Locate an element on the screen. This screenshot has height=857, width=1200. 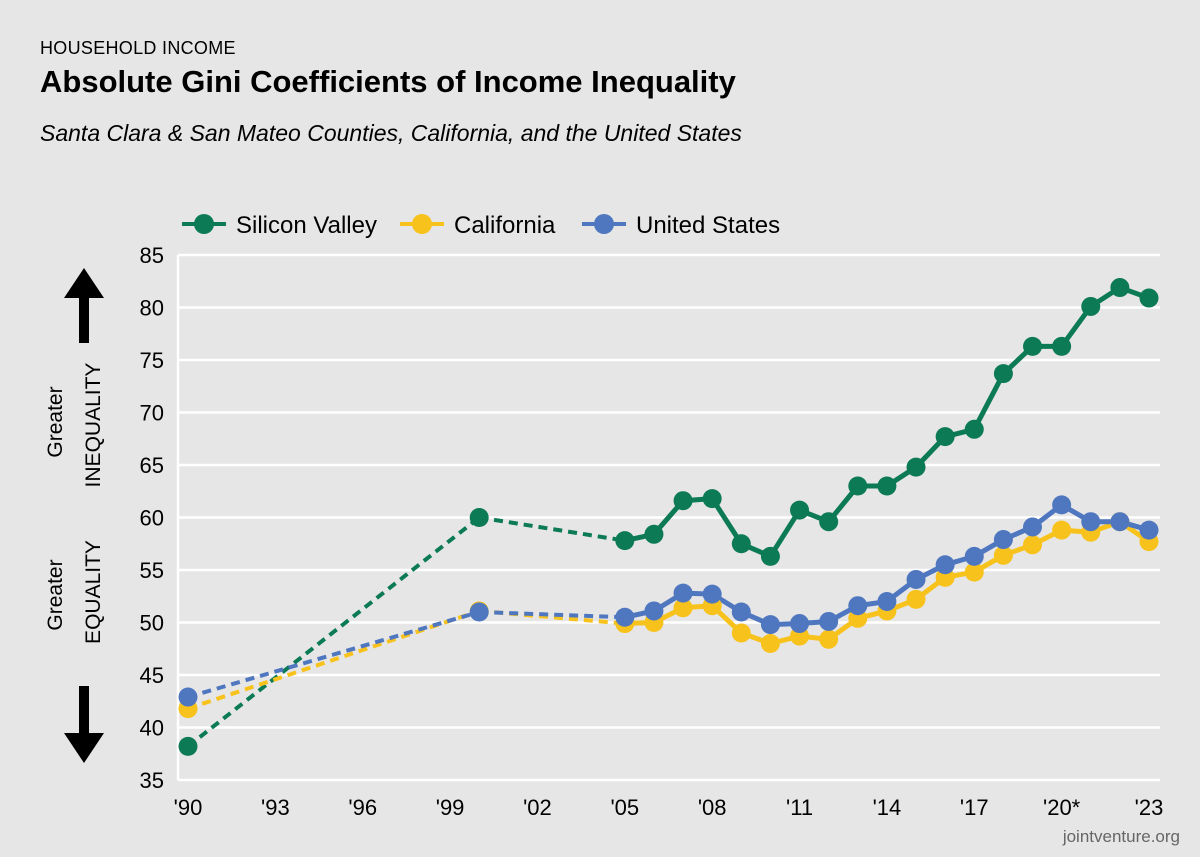
x-tick-label: '90 is located at coordinates (188, 807).